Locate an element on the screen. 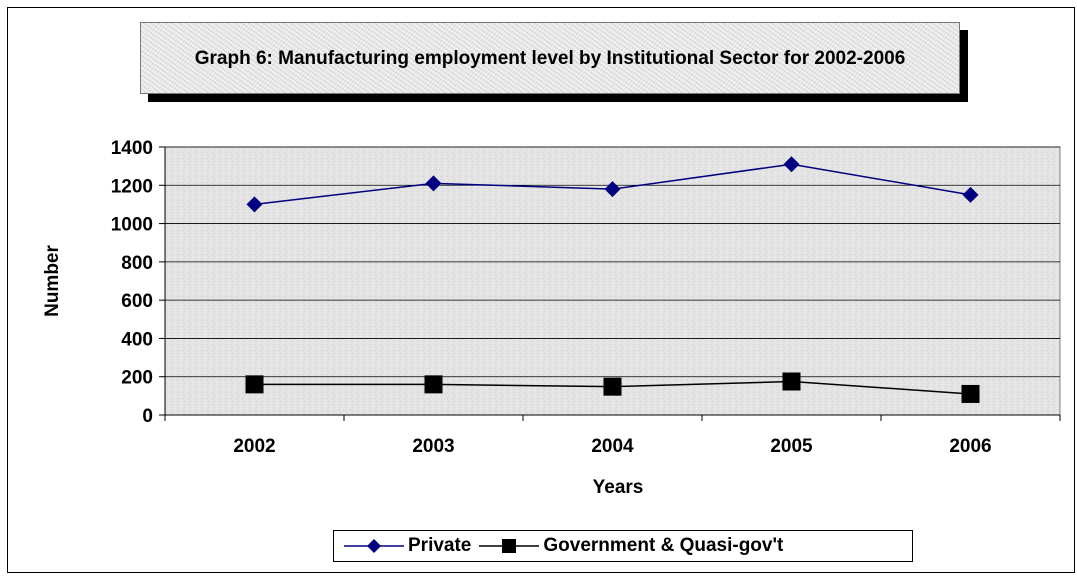  x-tick-label: 2004 is located at coordinates (612, 446).